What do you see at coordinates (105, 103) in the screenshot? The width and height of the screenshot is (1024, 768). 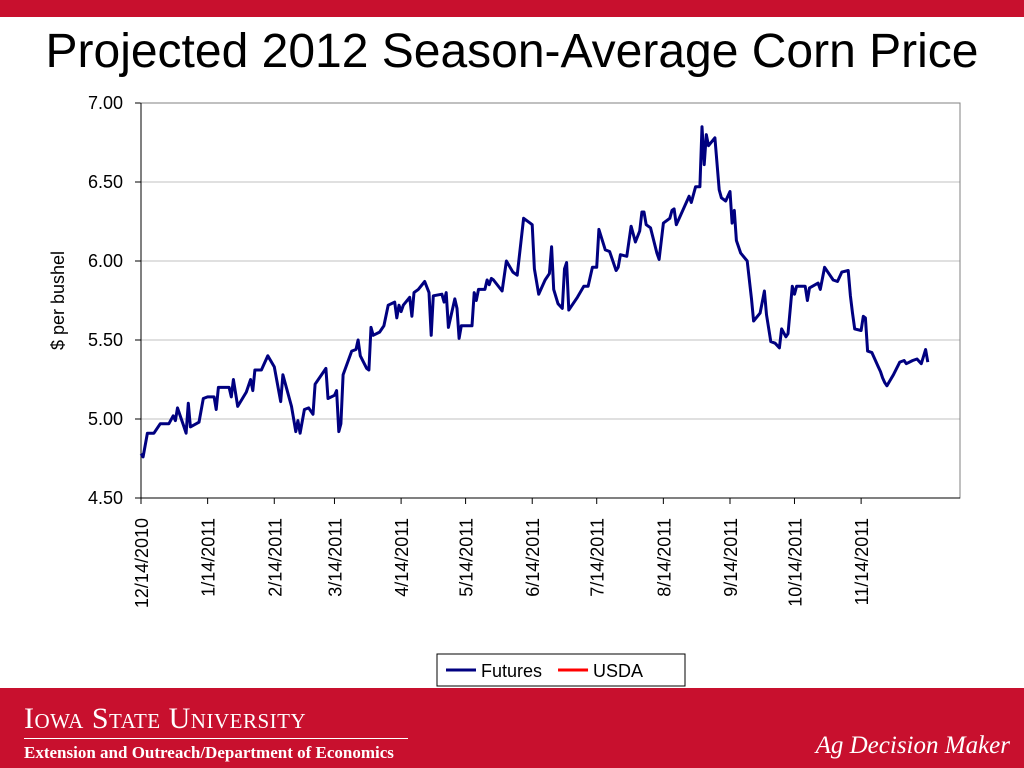 I see `y-tick-label: 7.00` at bounding box center [105, 103].